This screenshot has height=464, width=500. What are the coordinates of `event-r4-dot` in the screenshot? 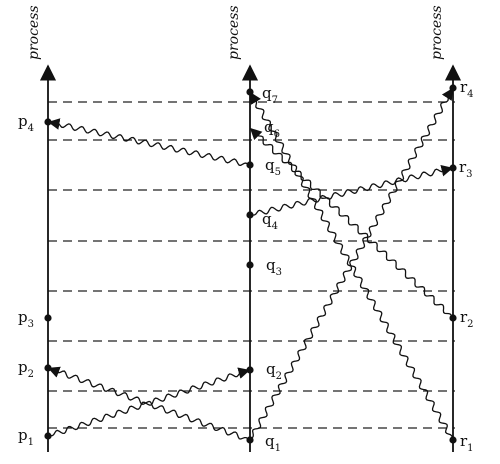 It's located at (453, 88).